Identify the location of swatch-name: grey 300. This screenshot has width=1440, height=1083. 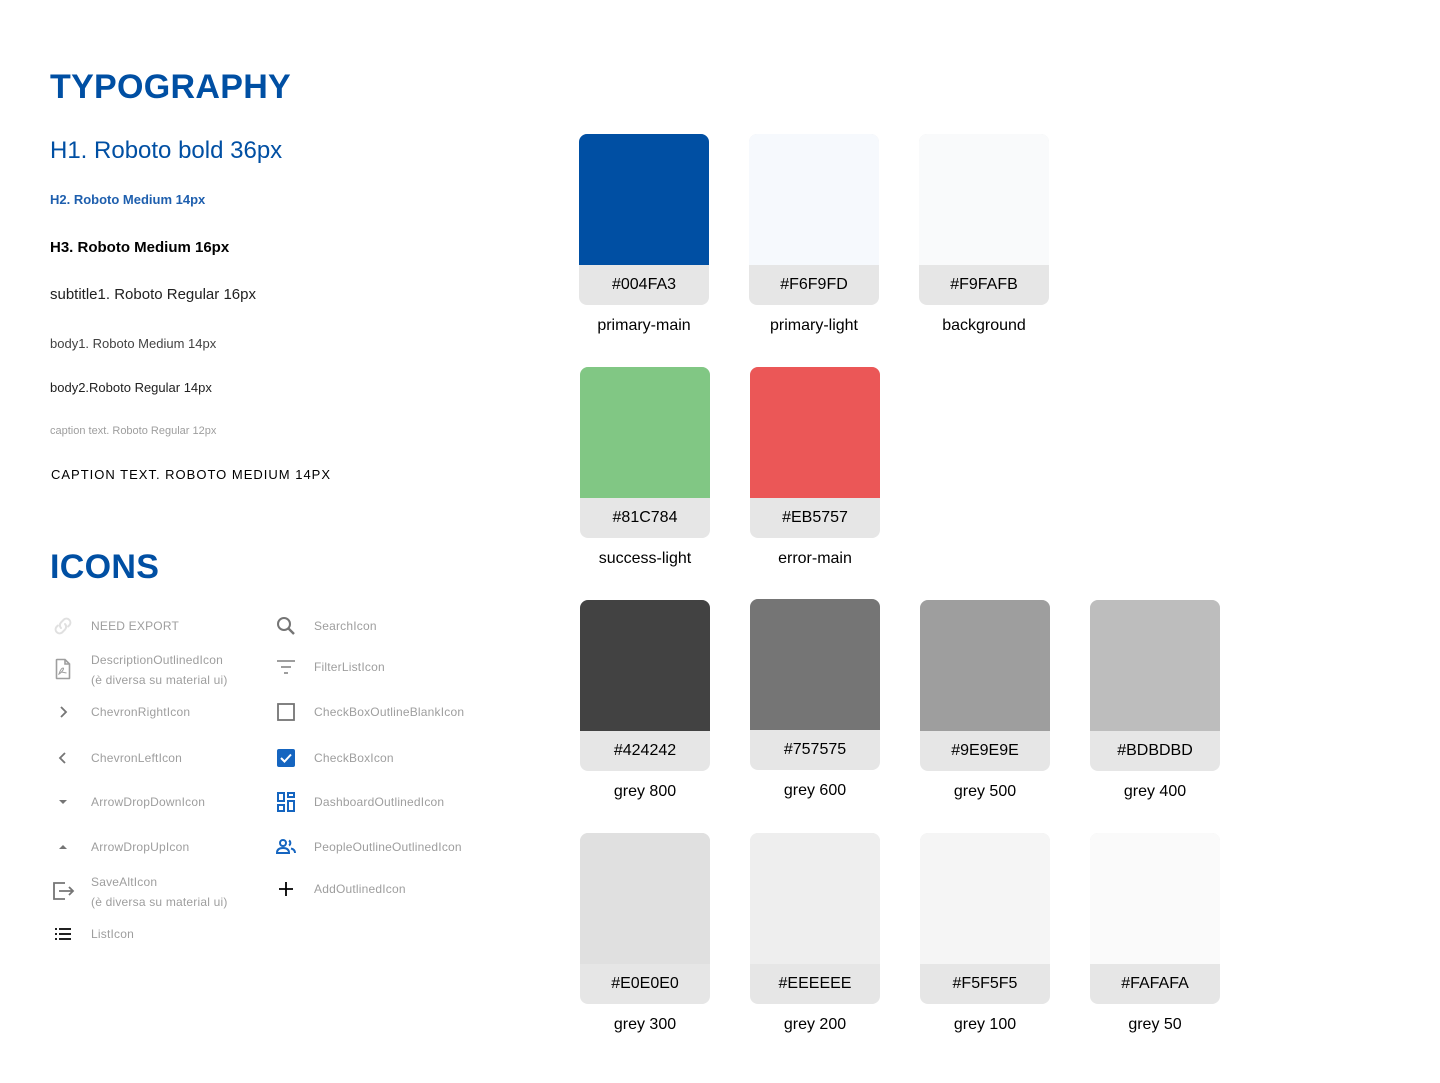
(645, 1024).